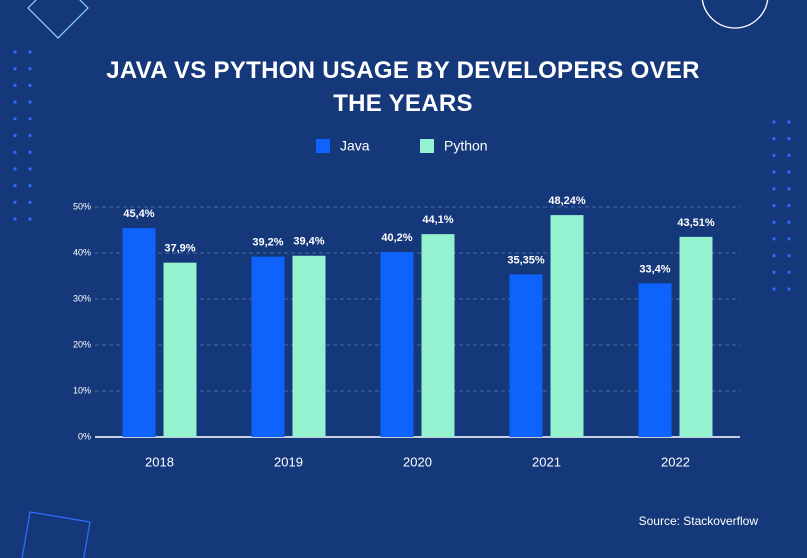 This screenshot has height=558, width=807. Describe the element at coordinates (466, 146) in the screenshot. I see `legend-label: Python` at that location.